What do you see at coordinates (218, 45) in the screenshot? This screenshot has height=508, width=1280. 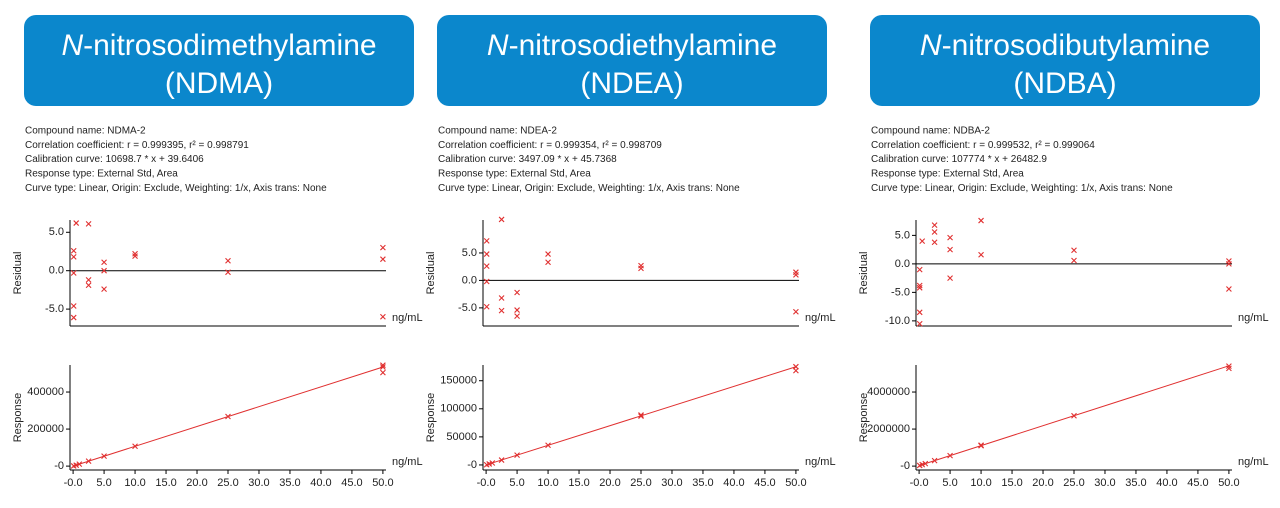 I see `header-title: N-nitrosodimethylamine` at bounding box center [218, 45].